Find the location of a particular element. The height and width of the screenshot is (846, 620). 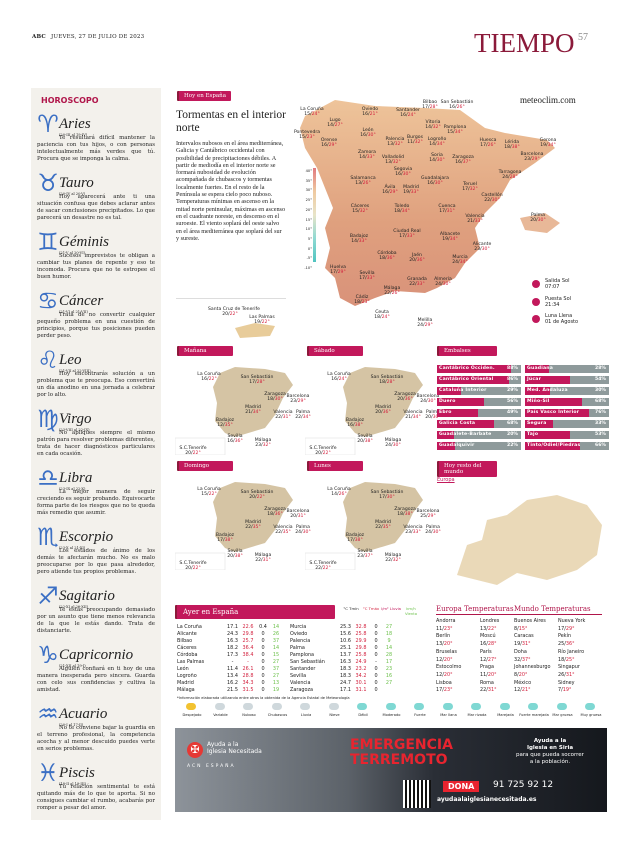

max-temp: 22° is located at coordinates (212, 379).